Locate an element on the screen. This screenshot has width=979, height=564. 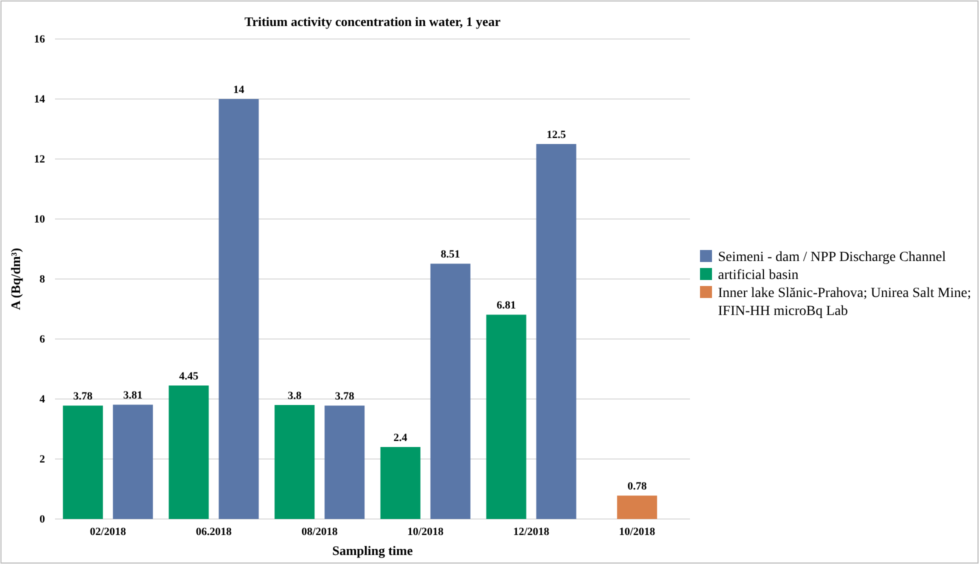
y-tick-label: 2 is located at coordinates (43, 460).